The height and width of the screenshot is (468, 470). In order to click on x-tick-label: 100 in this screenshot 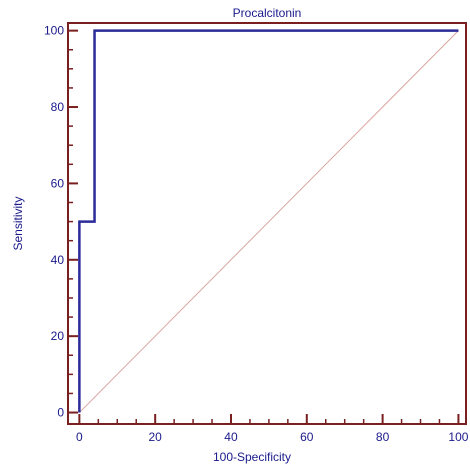, I will do `click(458, 437)`.